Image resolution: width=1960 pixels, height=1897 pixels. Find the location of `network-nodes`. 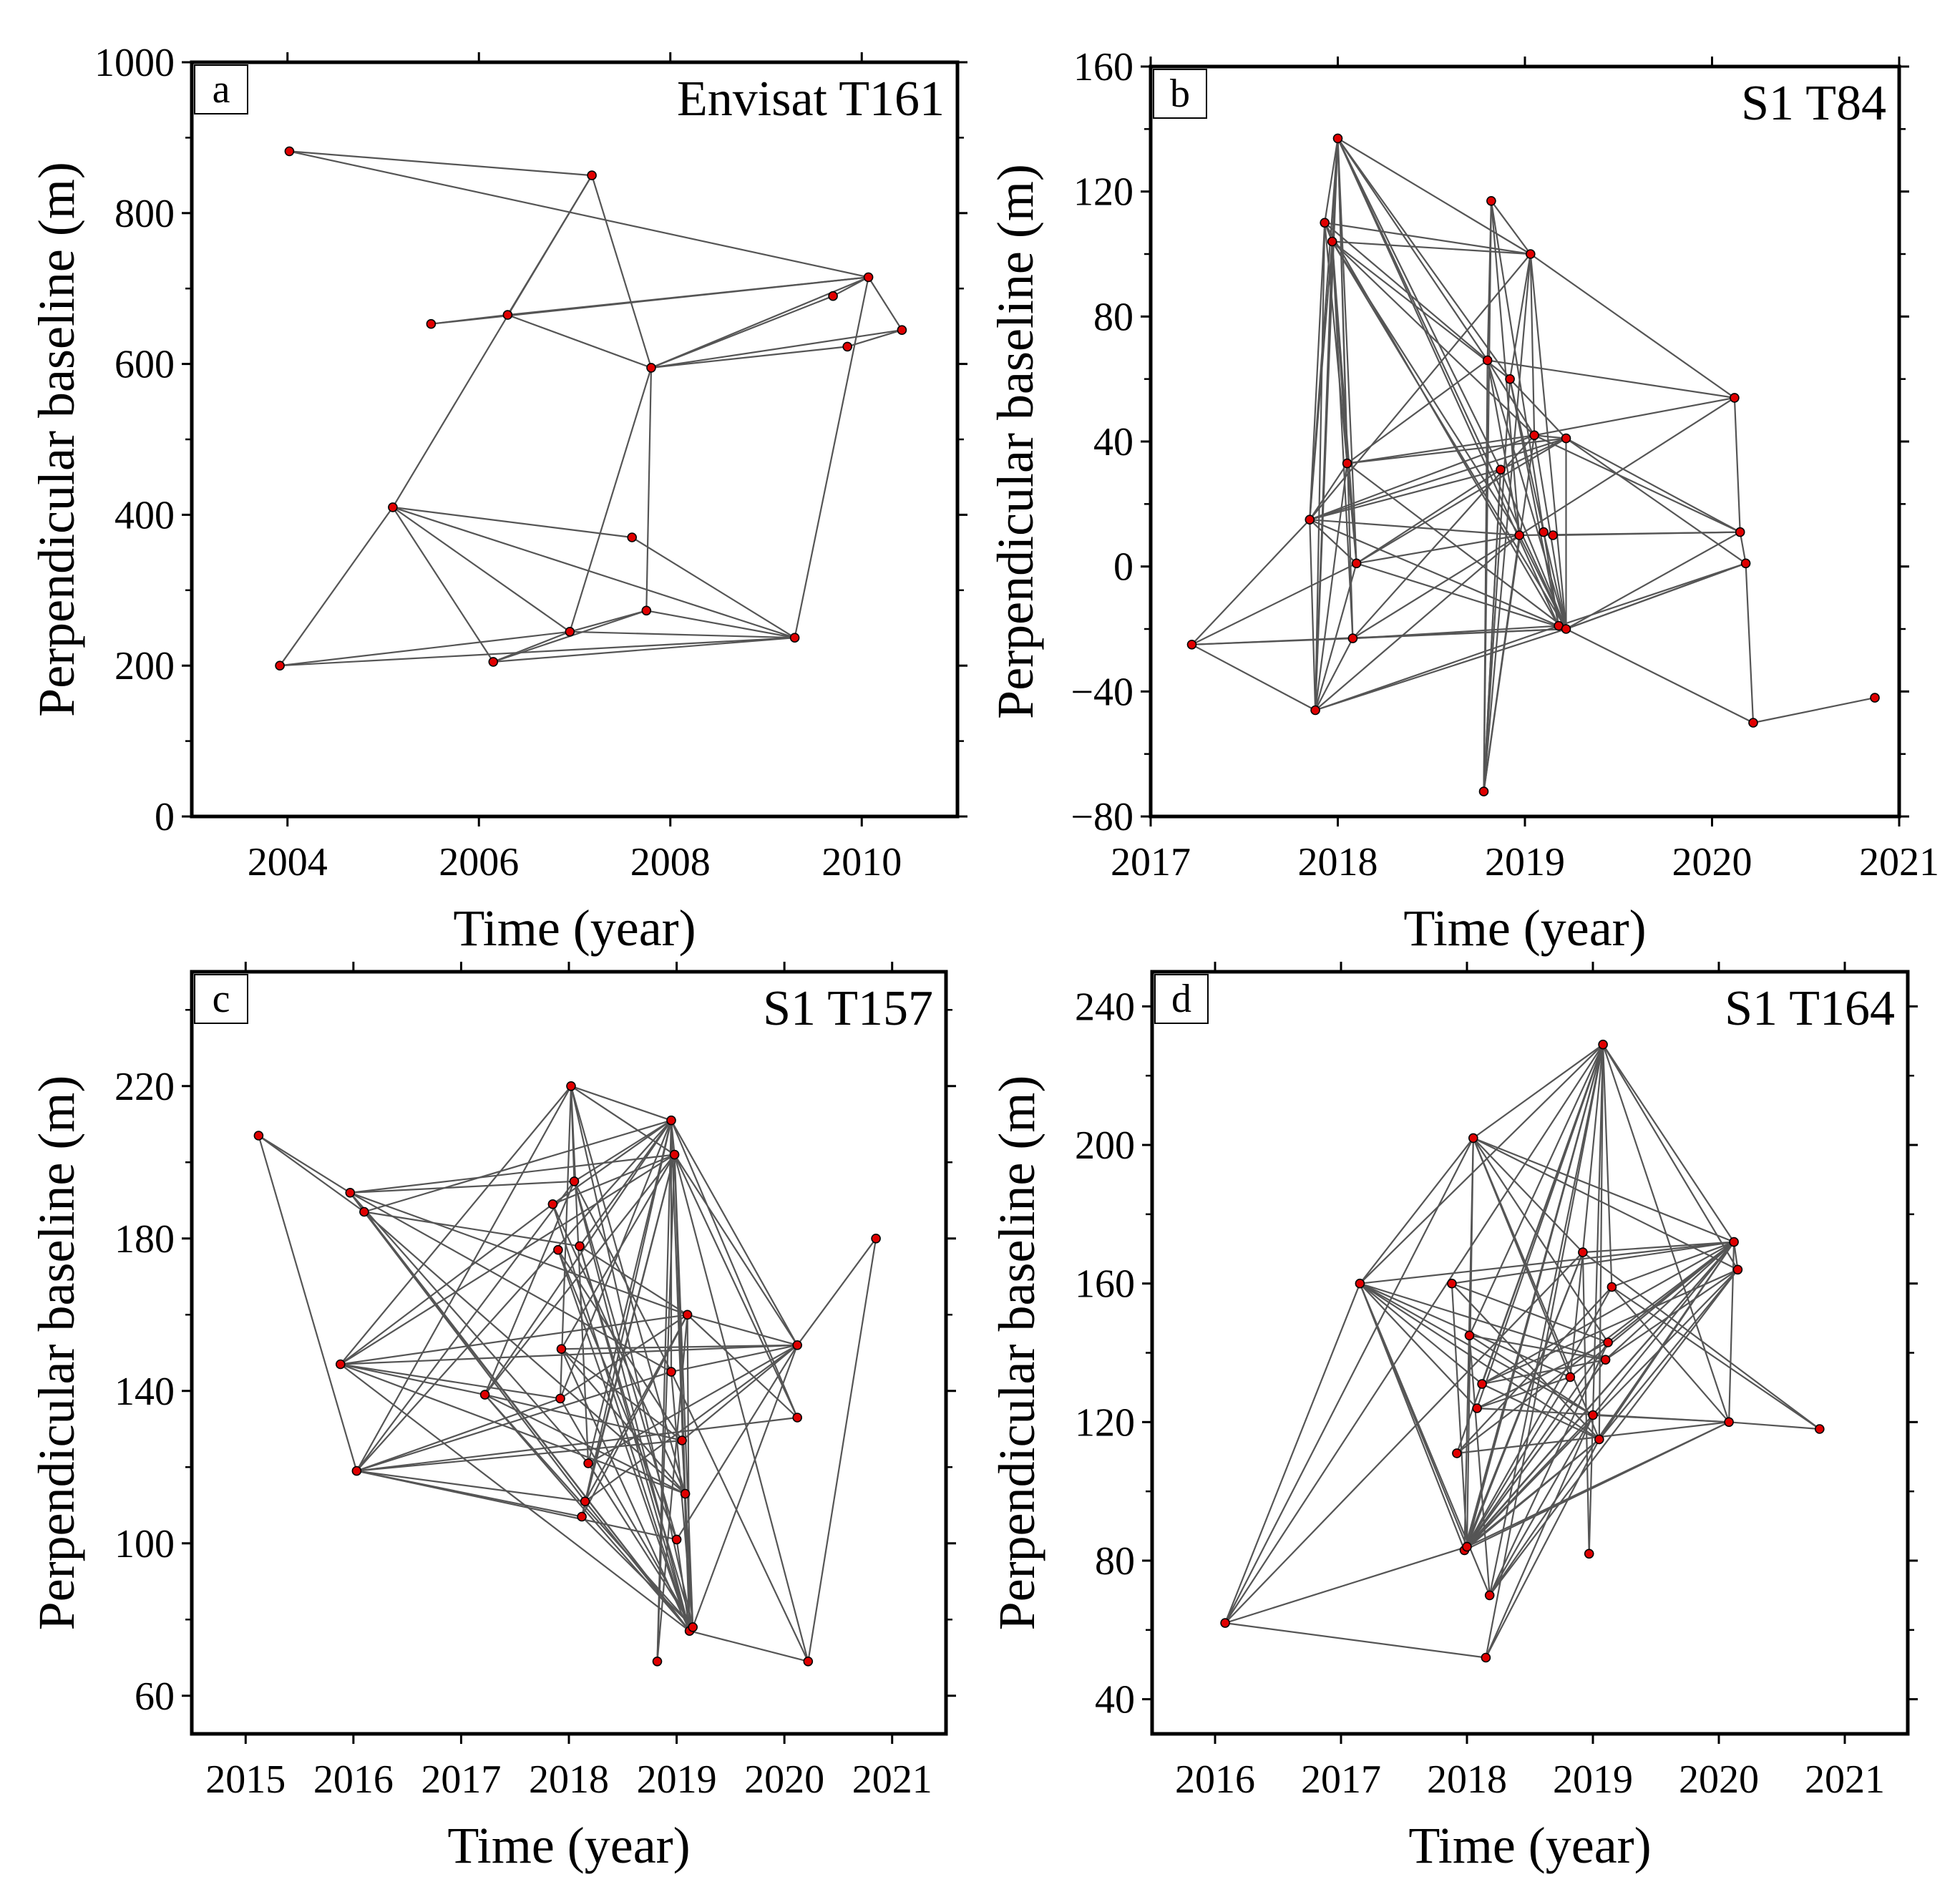

network-nodes is located at coordinates (567, 1374).